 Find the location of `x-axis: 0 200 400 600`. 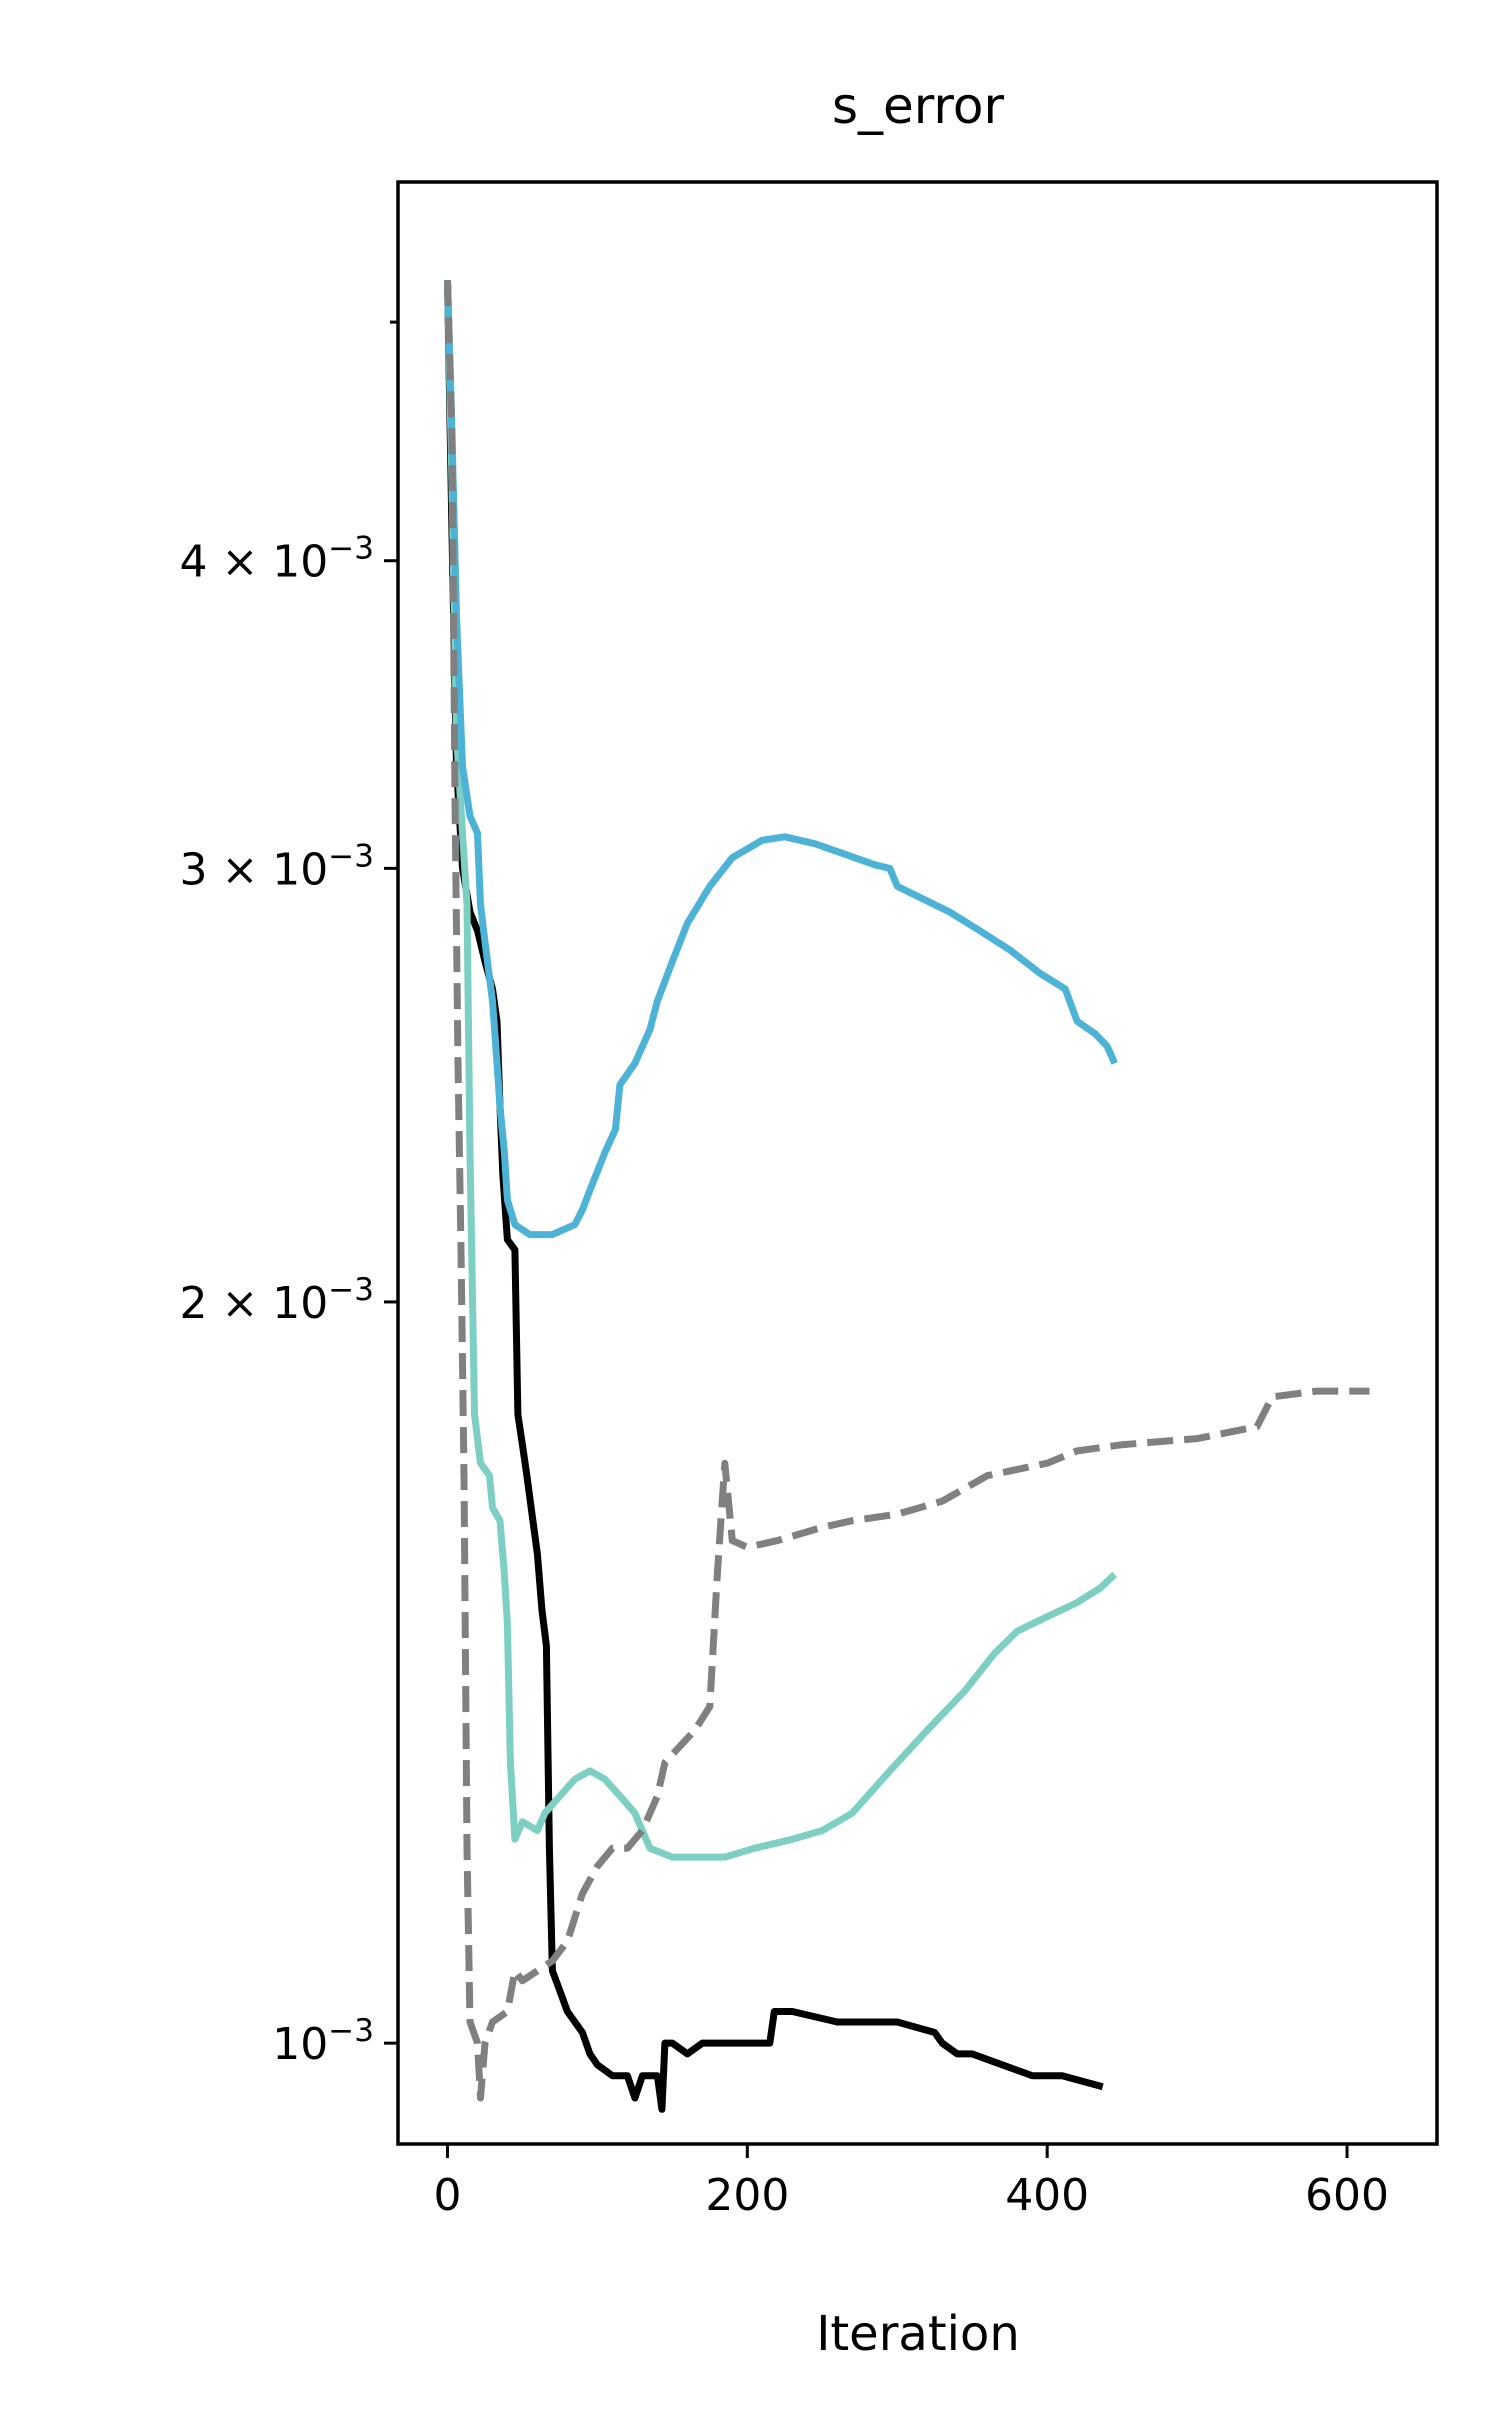

x-axis: 0 200 400 600 is located at coordinates (911, 2182).